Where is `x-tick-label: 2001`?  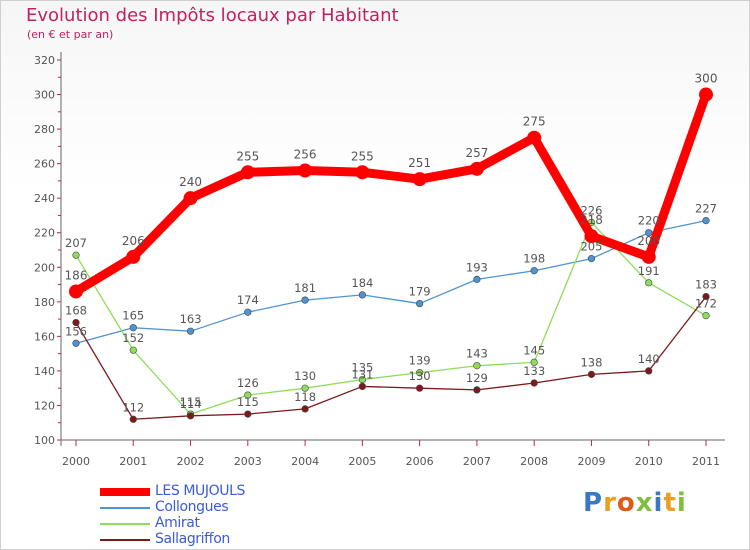 x-tick-label: 2001 is located at coordinates (133, 461).